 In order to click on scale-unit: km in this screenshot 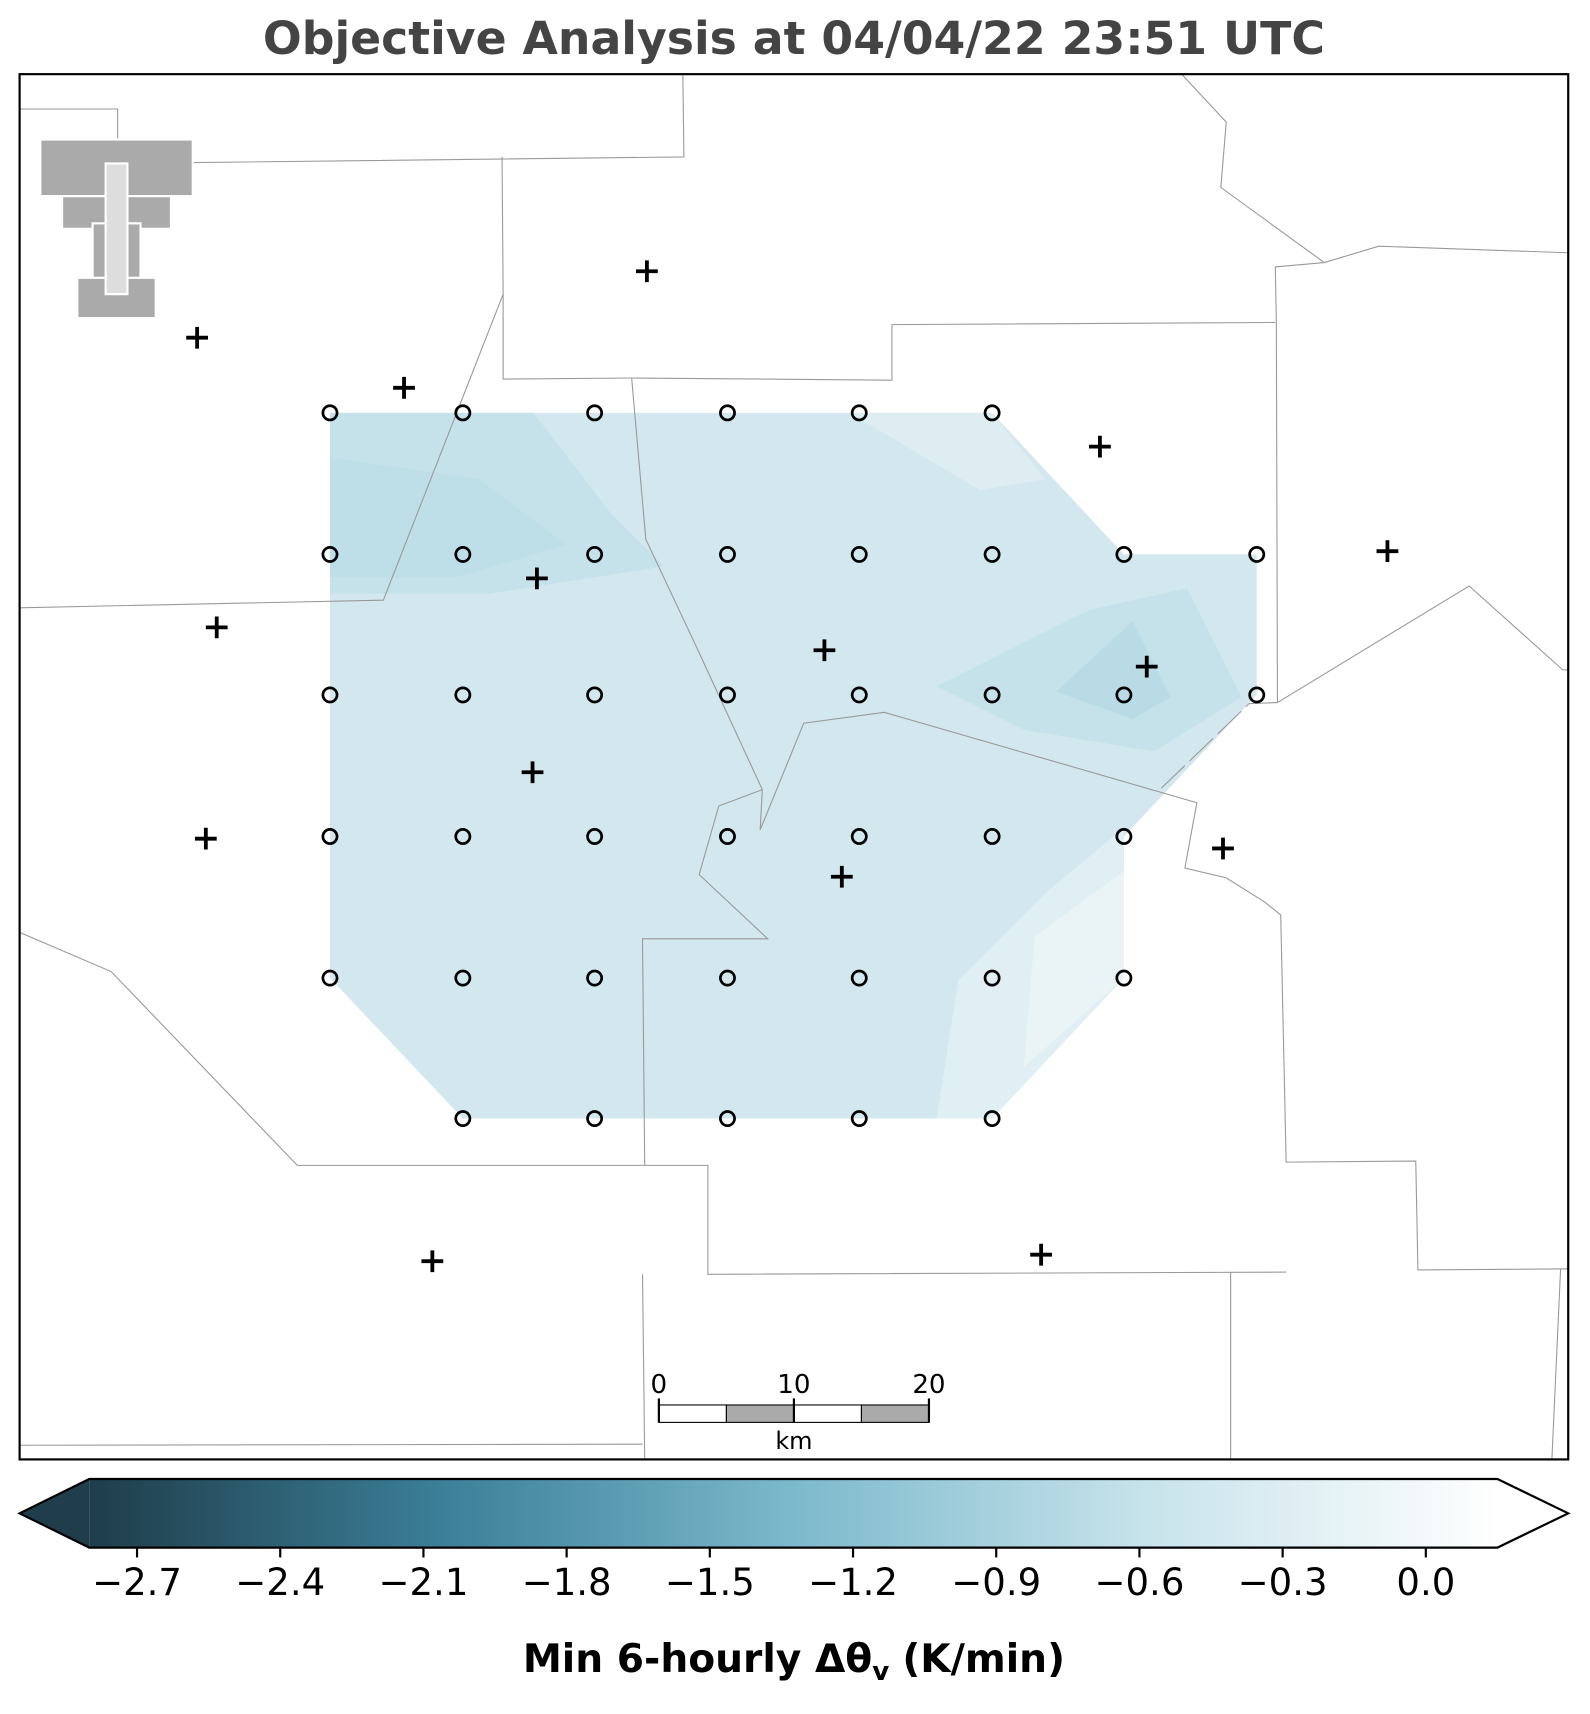, I will do `click(793, 1441)`.